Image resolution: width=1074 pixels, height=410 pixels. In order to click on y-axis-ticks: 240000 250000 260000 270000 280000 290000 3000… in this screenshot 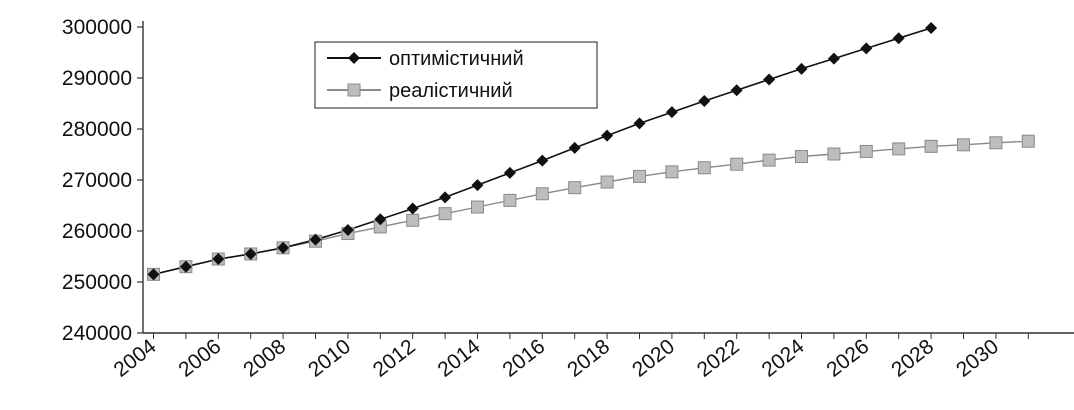, I will do `click(102, 180)`.